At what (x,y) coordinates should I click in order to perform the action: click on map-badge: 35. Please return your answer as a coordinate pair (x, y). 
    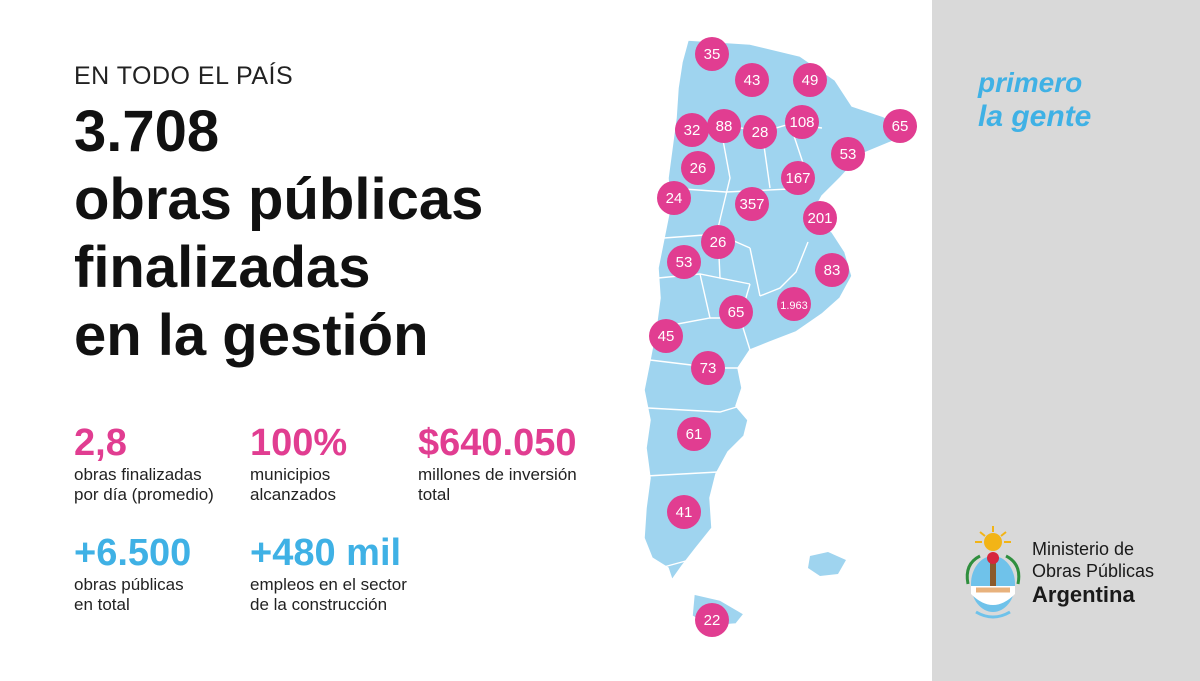
    Looking at the image, I should click on (712, 54).